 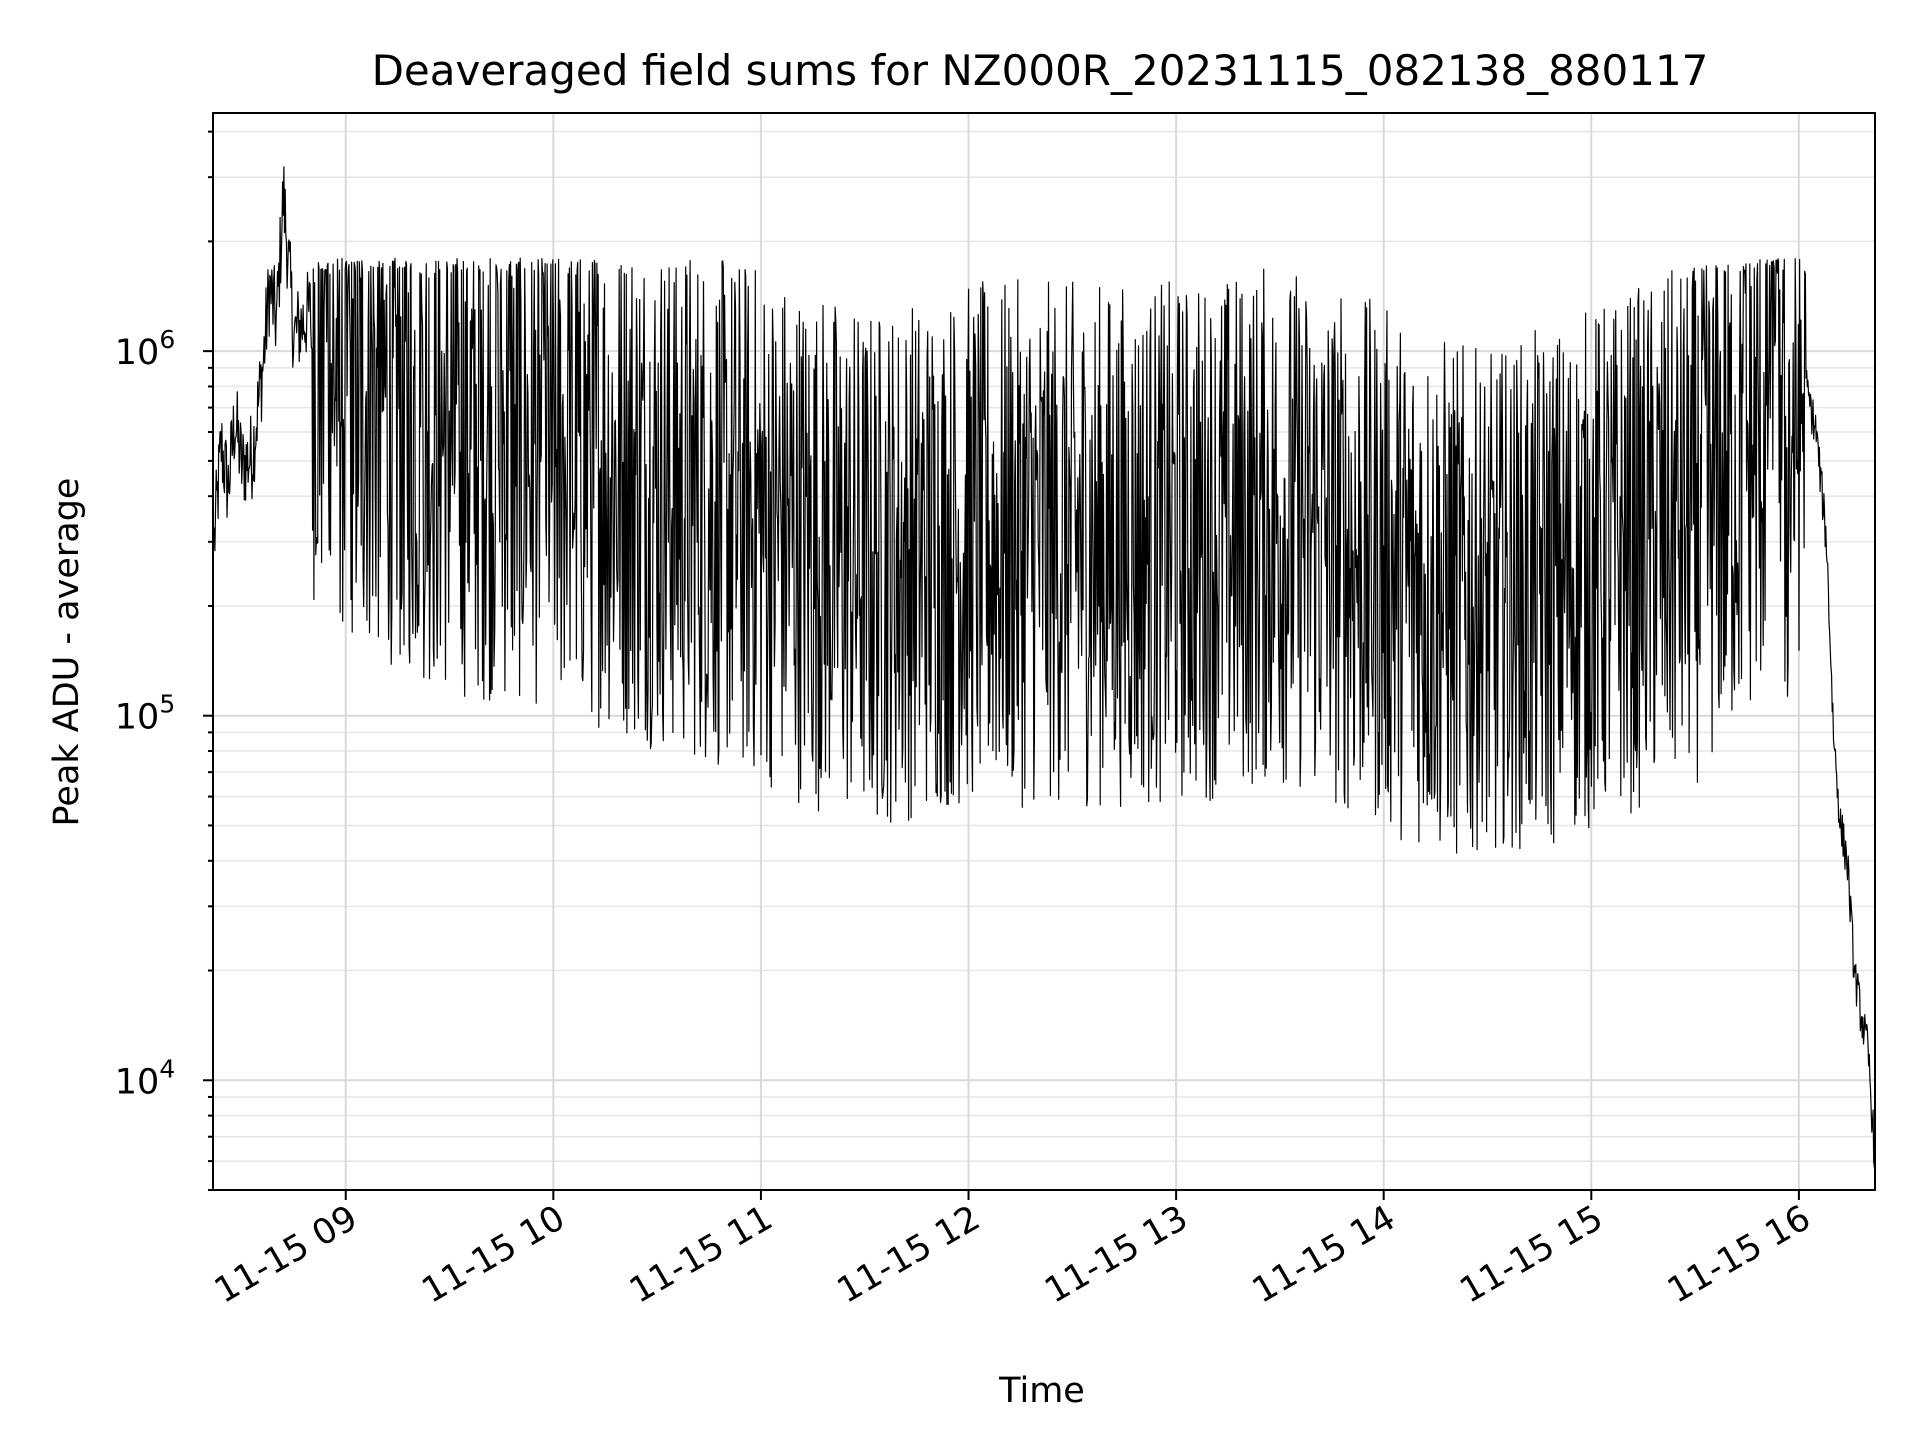 I want to click on y-axis-label: Peak ADU - average, so click(x=67, y=652).